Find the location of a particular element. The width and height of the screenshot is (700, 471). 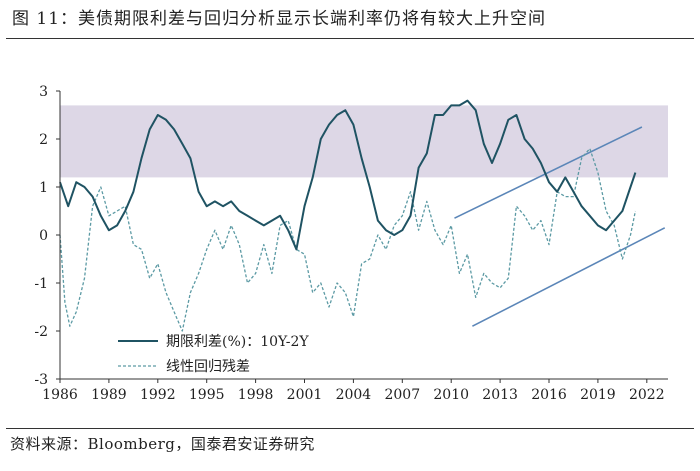

x-tick-label: 2016 is located at coordinates (549, 395).